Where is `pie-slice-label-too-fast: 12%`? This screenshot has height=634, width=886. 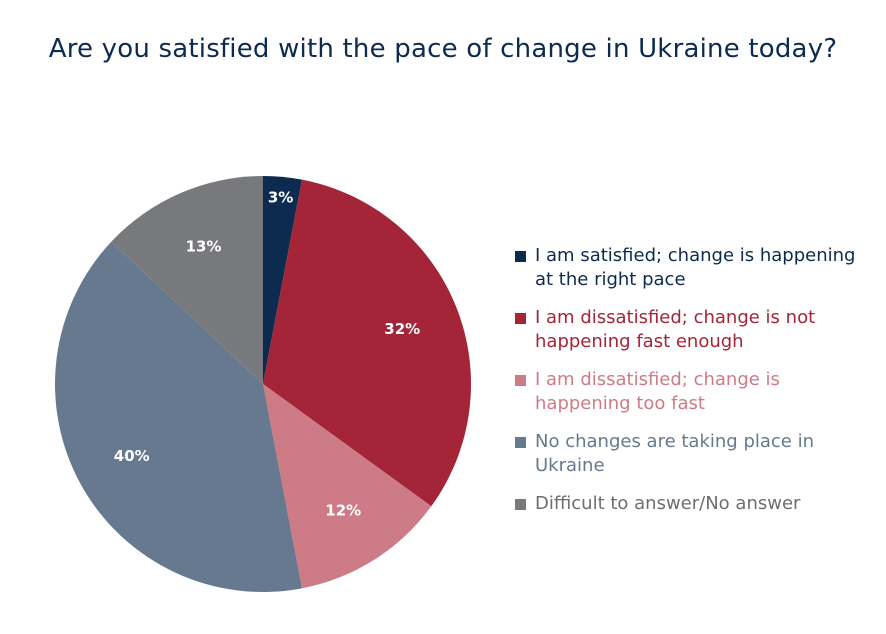 pie-slice-label-too-fast: 12% is located at coordinates (343, 510).